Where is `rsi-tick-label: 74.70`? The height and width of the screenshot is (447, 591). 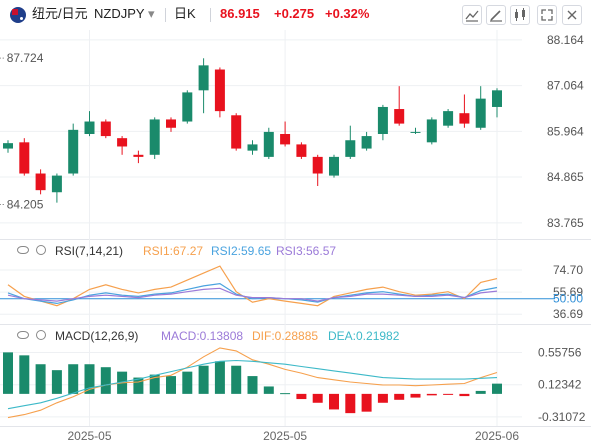
rsi-tick-label: 74.70 is located at coordinates (568, 270).